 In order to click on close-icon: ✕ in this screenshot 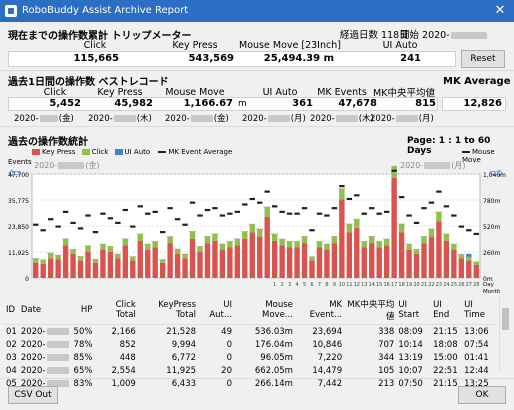, I will do `click(500, 10)`.